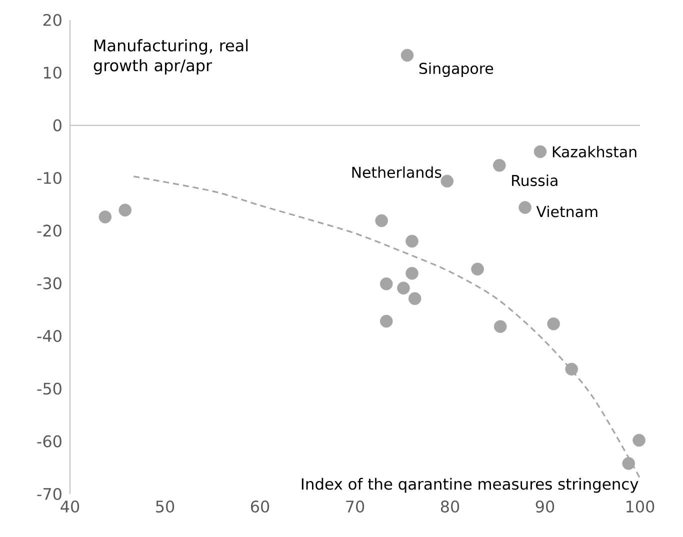 The width and height of the screenshot is (683, 537). I want to click on y-tick-label: -10, so click(49, 178).